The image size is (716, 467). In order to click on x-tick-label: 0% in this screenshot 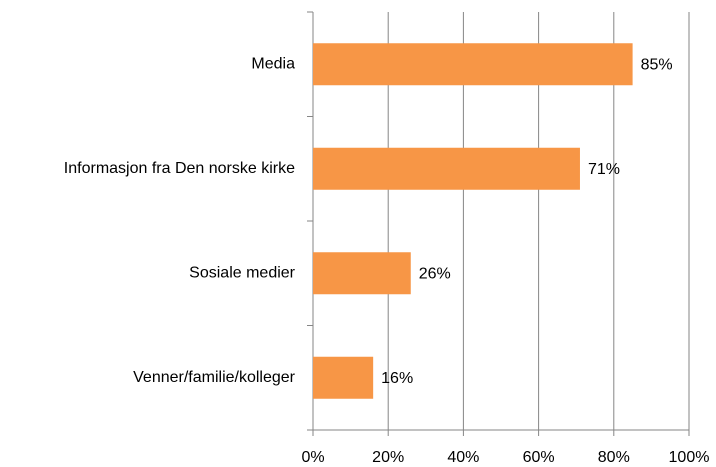, I will do `click(312, 457)`.